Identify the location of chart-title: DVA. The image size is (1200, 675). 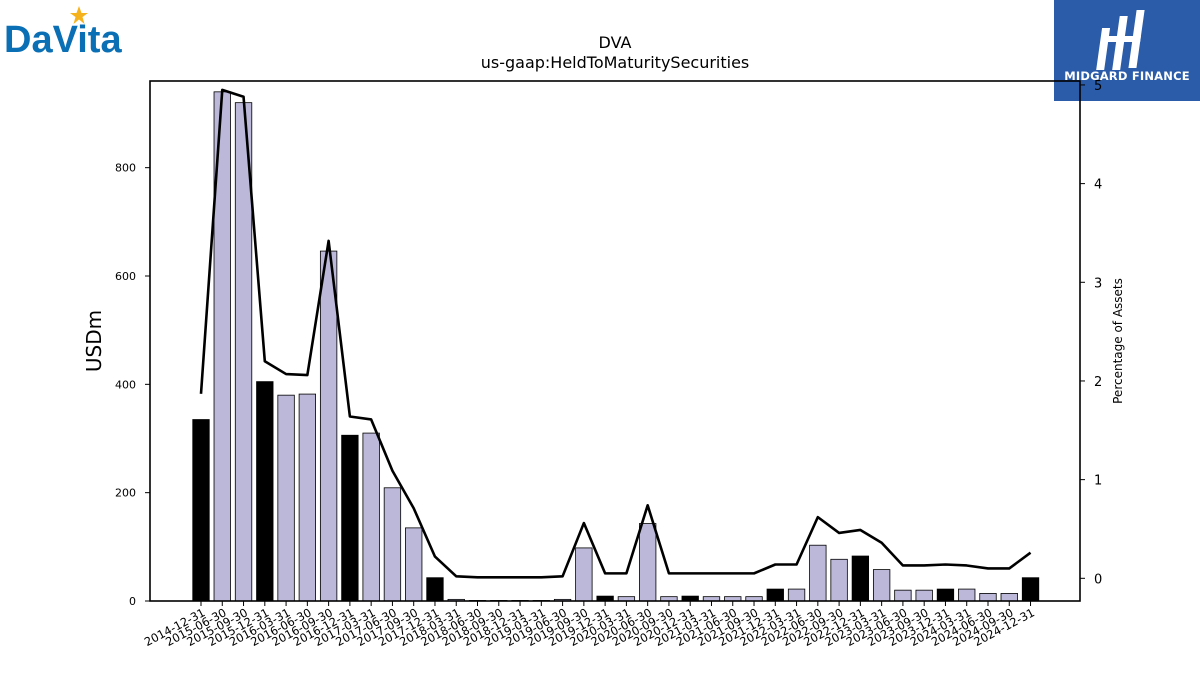
(615, 42).